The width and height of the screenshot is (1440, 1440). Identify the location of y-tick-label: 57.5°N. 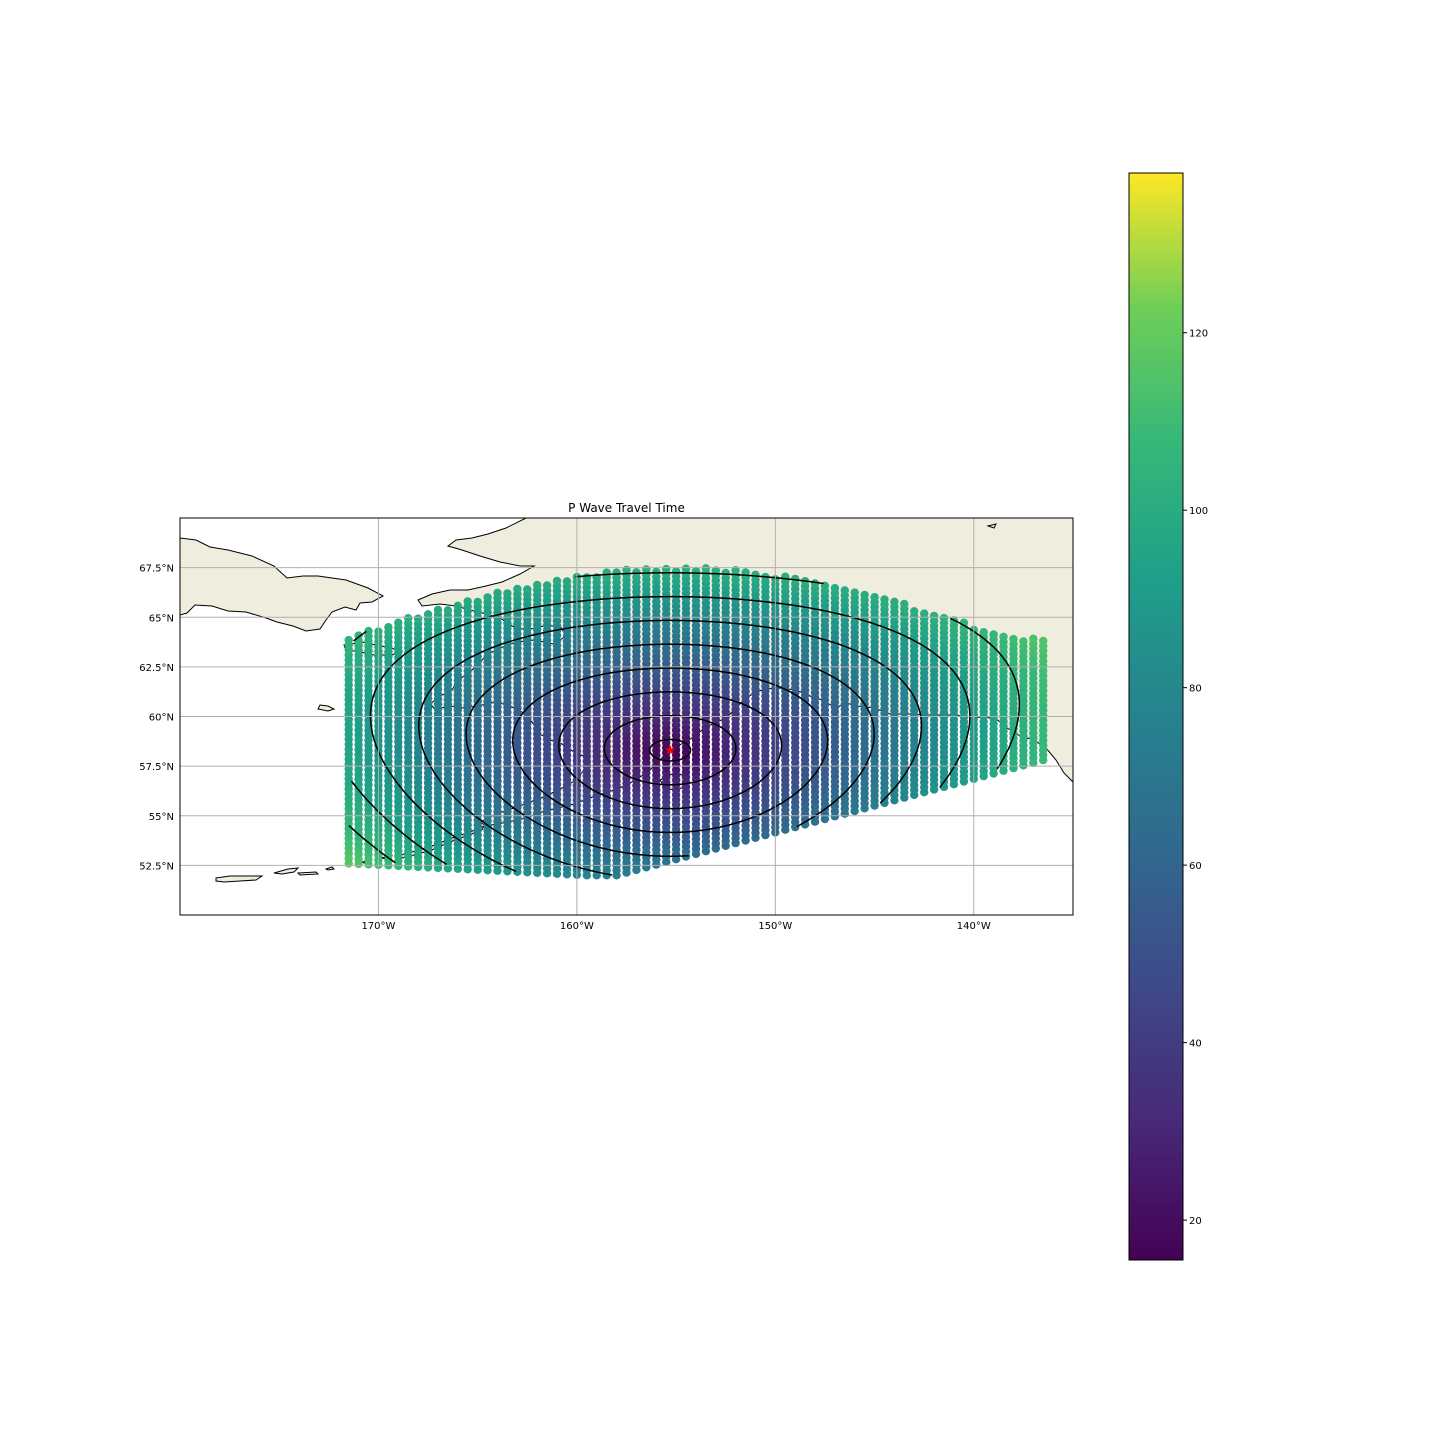
(156, 767).